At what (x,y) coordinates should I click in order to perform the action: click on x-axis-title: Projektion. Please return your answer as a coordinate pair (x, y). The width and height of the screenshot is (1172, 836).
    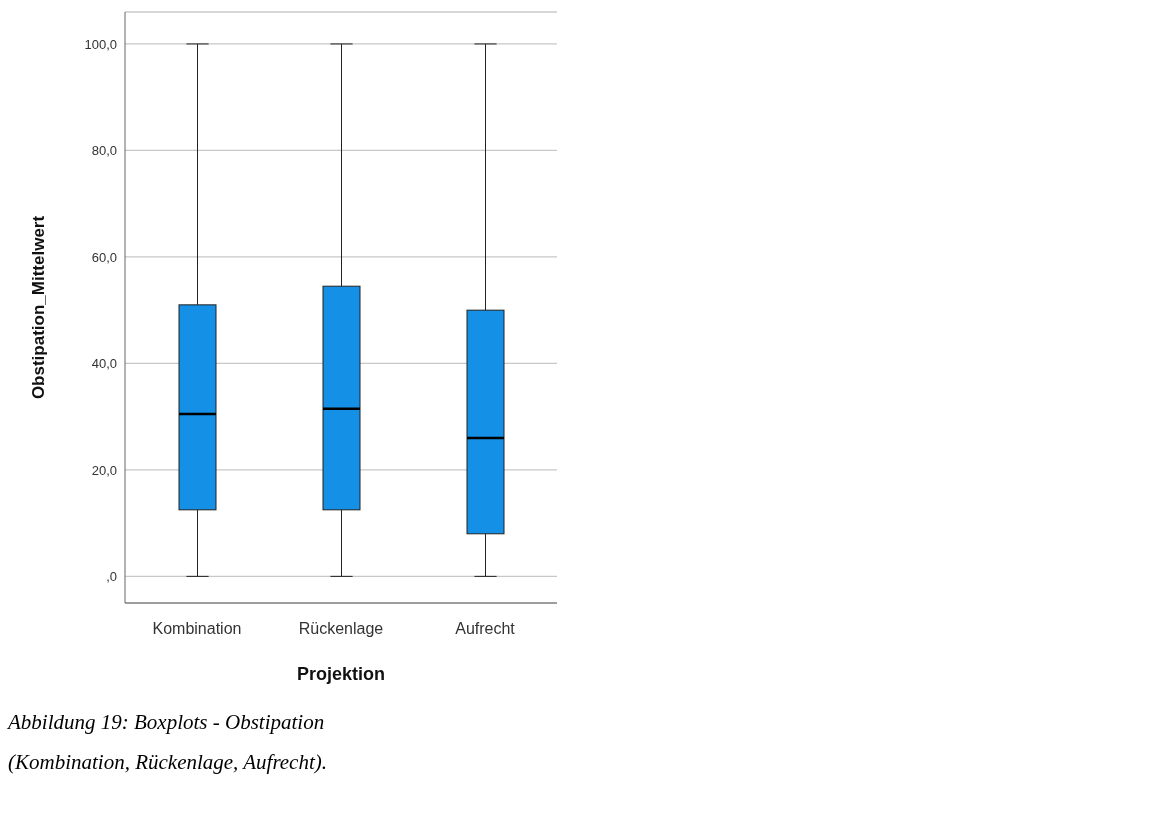
    Looking at the image, I should click on (341, 674).